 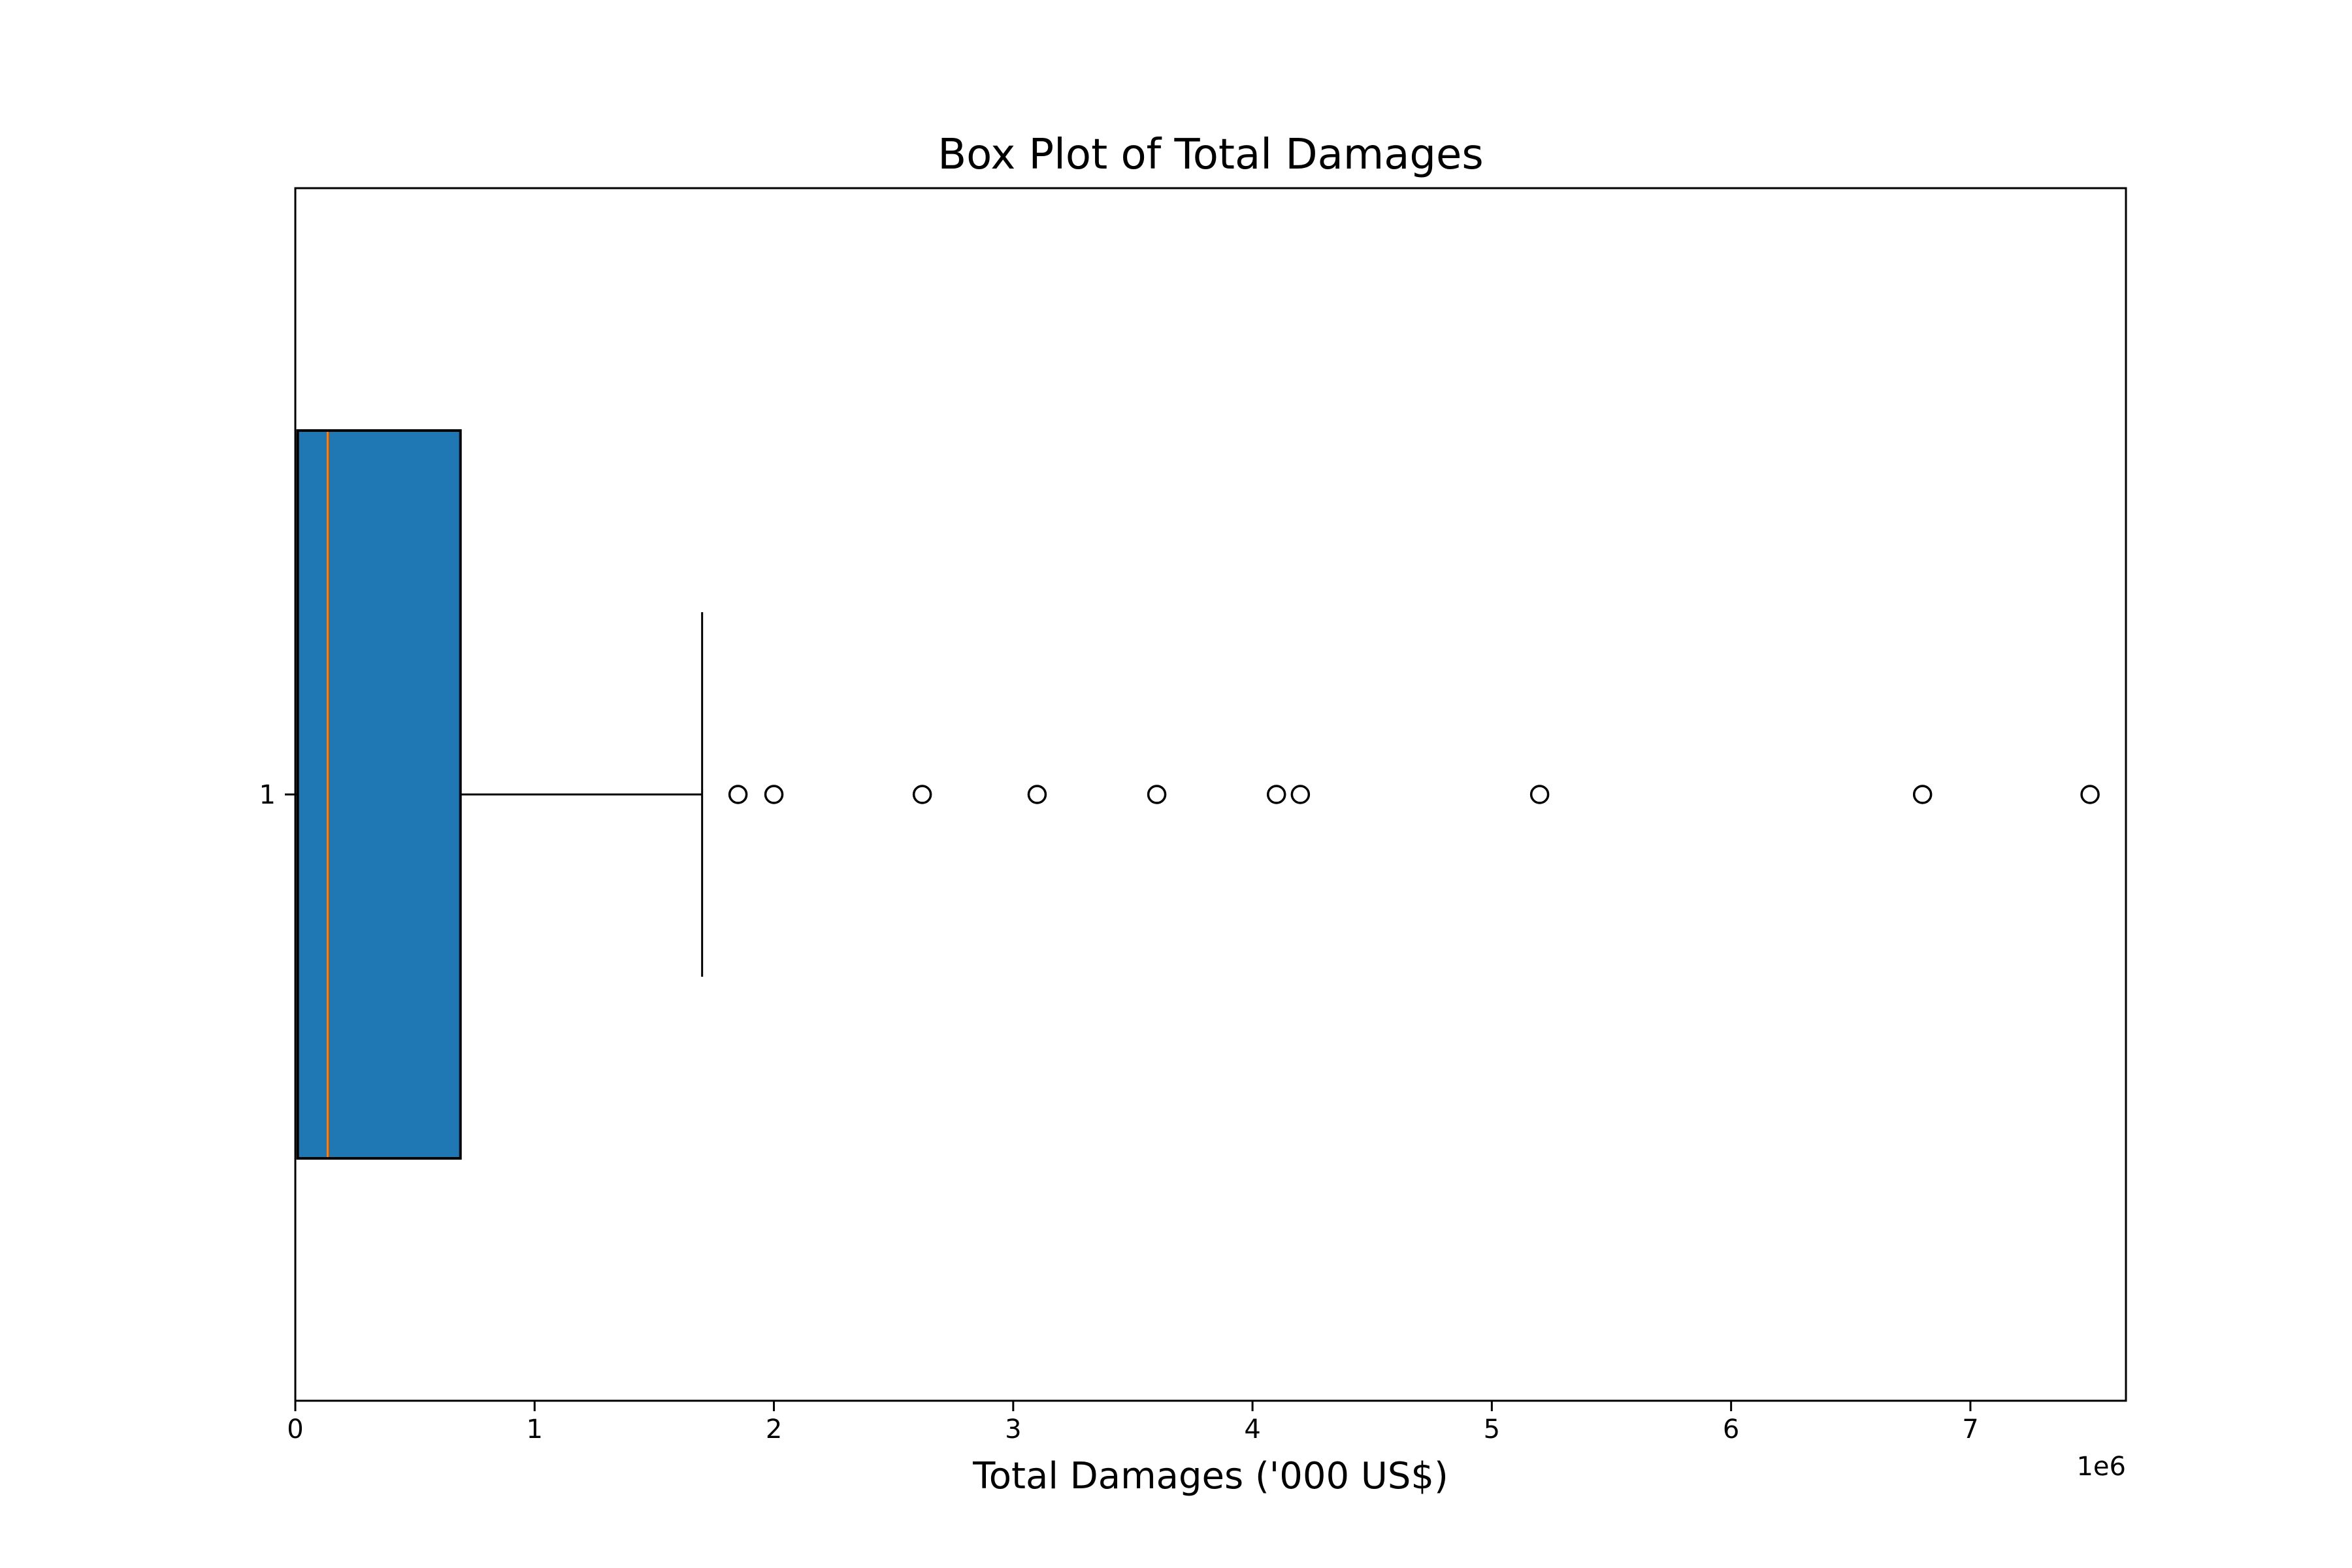 I want to click on x-tick-label-5: 5, so click(x=1492, y=1429).